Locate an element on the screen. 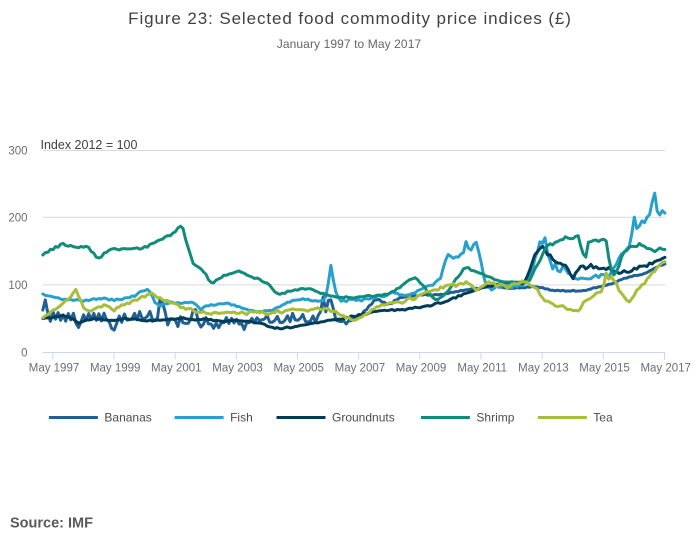 This screenshot has width=700, height=549. svg-text: May 2003 is located at coordinates (237, 369).